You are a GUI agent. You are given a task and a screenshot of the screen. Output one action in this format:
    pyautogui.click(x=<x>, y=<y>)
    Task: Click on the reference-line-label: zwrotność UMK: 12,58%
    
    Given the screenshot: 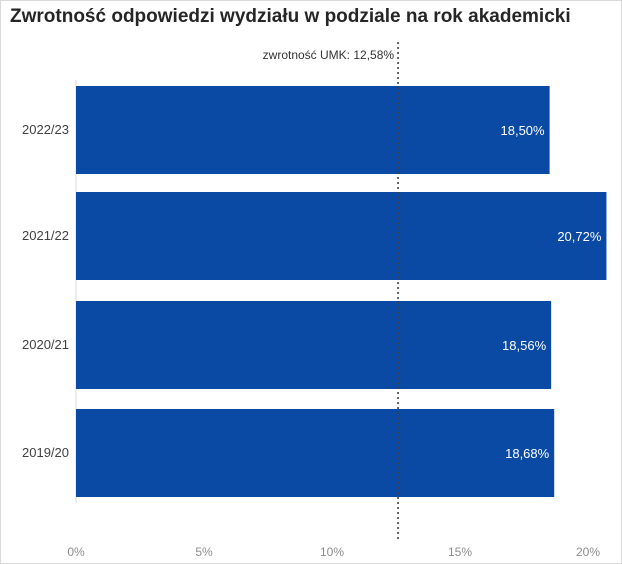 What is the action you would take?
    pyautogui.click(x=329, y=55)
    